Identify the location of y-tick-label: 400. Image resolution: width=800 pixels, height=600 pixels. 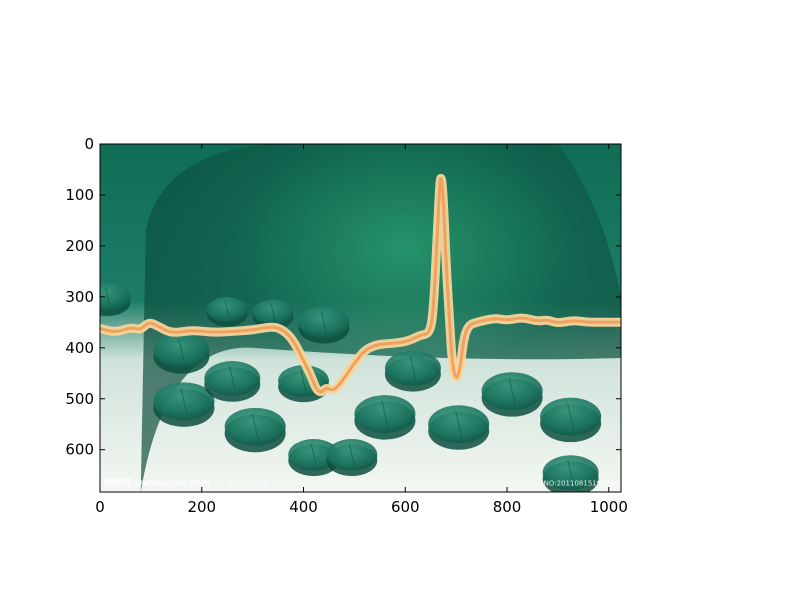
(79, 348).